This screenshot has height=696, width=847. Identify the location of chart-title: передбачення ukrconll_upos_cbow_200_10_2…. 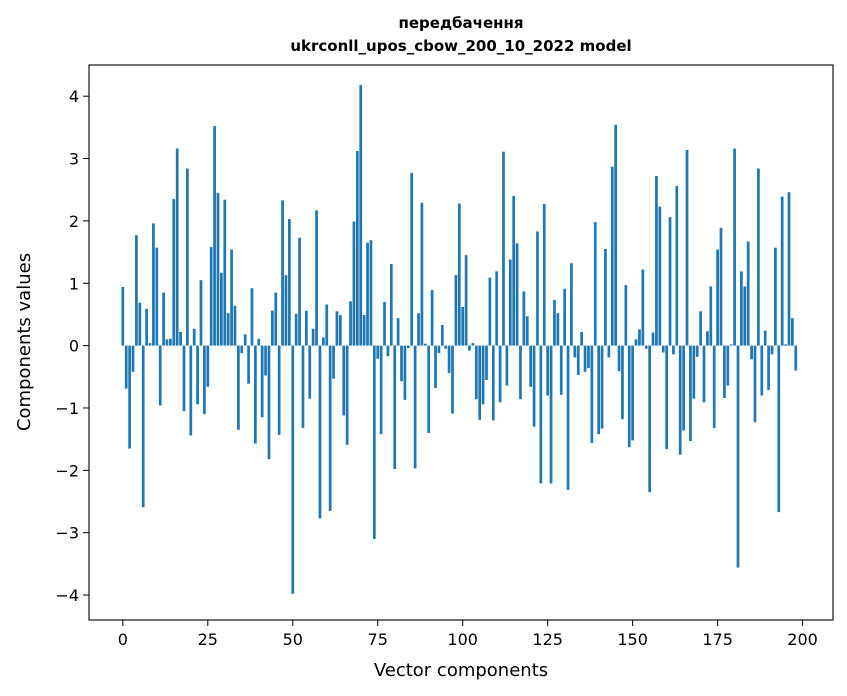
(460, 34).